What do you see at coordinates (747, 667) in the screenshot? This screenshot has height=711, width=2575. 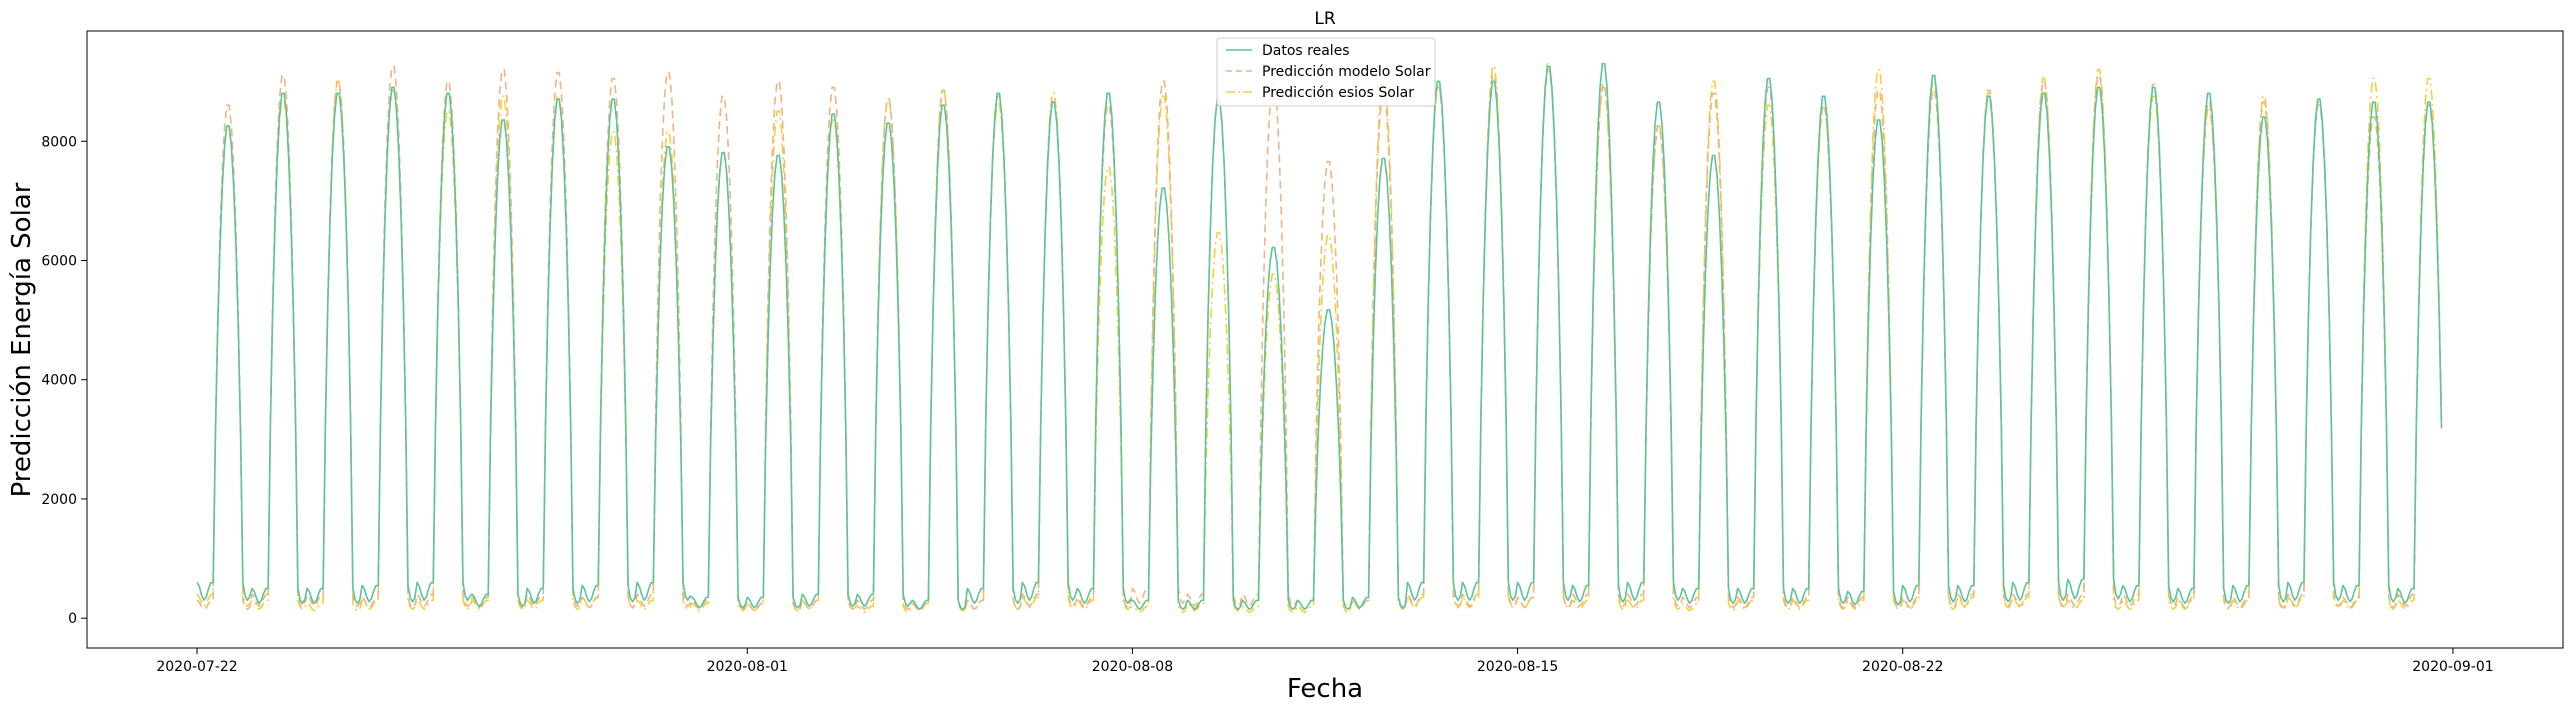 I see `x-tick-label: 2020-08-01` at bounding box center [747, 667].